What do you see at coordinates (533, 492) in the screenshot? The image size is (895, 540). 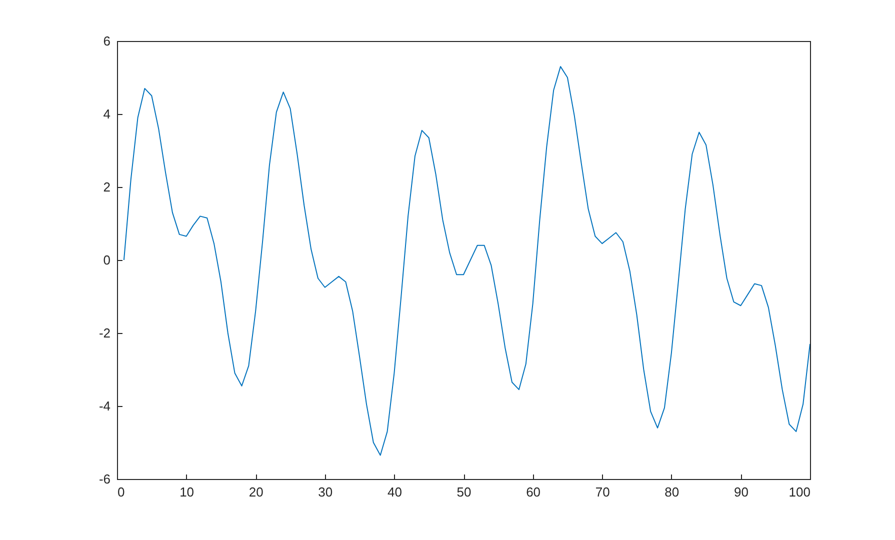 I see `x-tick-label: 60` at bounding box center [533, 492].